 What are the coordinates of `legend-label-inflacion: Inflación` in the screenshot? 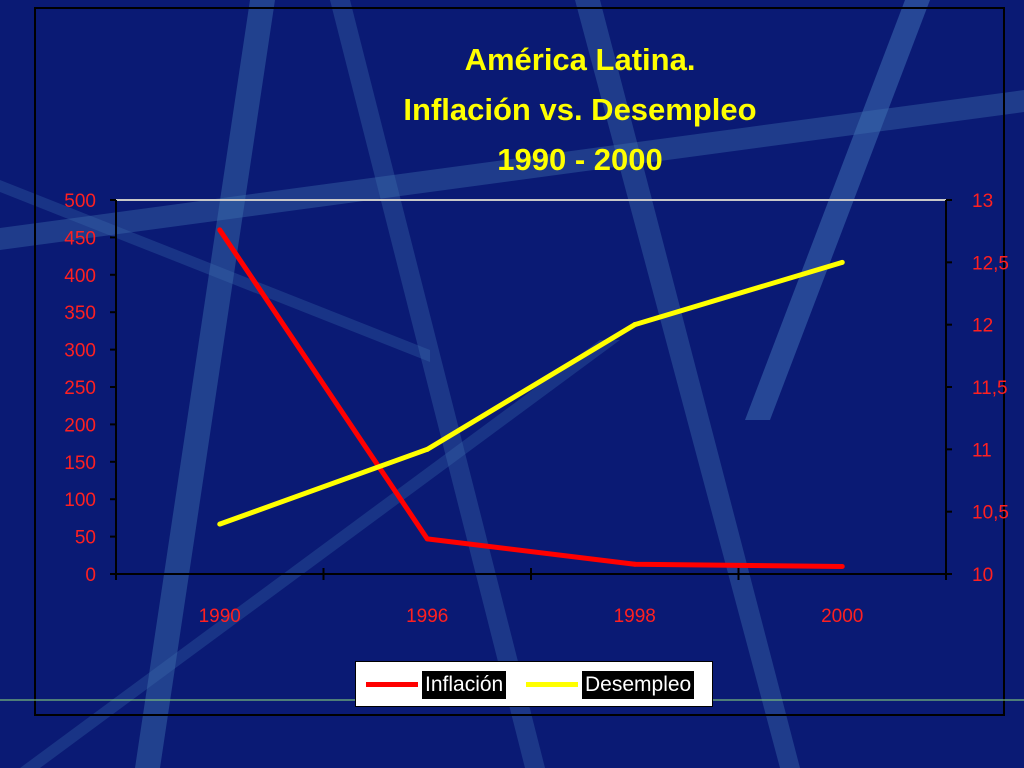 It's located at (464, 685).